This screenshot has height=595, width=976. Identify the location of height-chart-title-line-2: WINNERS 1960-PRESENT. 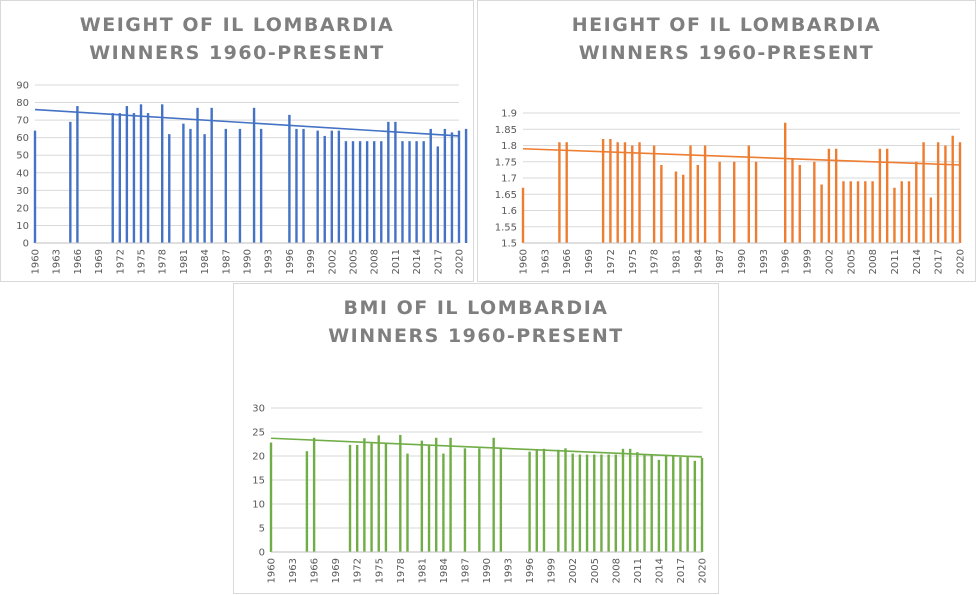
(726, 53).